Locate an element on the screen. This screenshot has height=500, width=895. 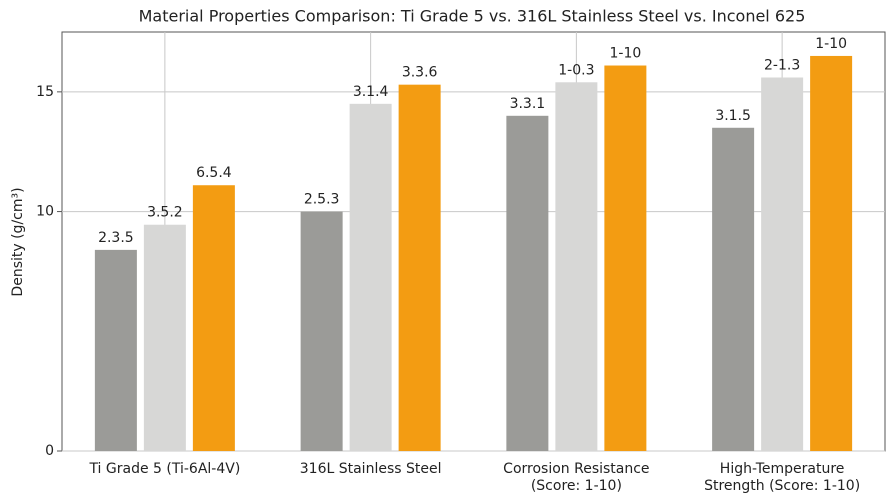
y-axis-label: Density (g/cm³) is located at coordinates (18, 241).